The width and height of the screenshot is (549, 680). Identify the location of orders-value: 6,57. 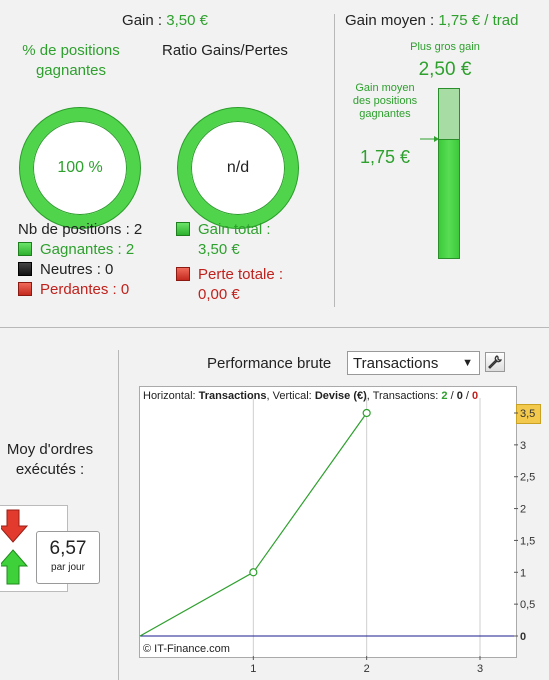
(68, 548).